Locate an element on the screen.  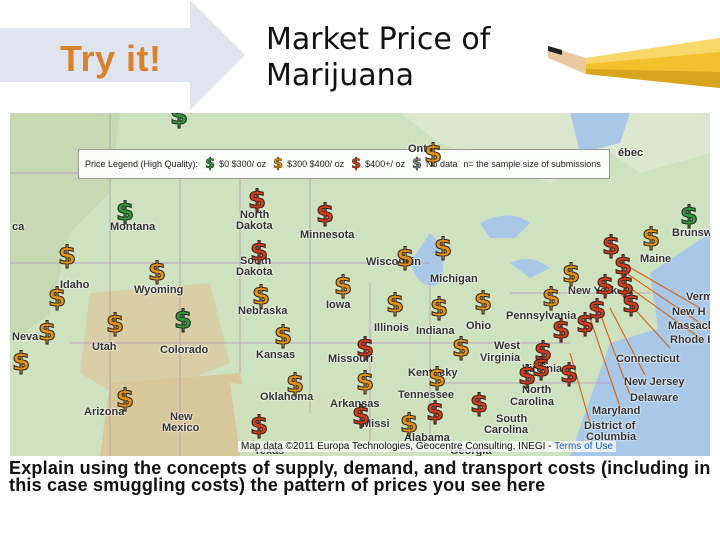
title-line-1: Market Price of is located at coordinates (378, 39).